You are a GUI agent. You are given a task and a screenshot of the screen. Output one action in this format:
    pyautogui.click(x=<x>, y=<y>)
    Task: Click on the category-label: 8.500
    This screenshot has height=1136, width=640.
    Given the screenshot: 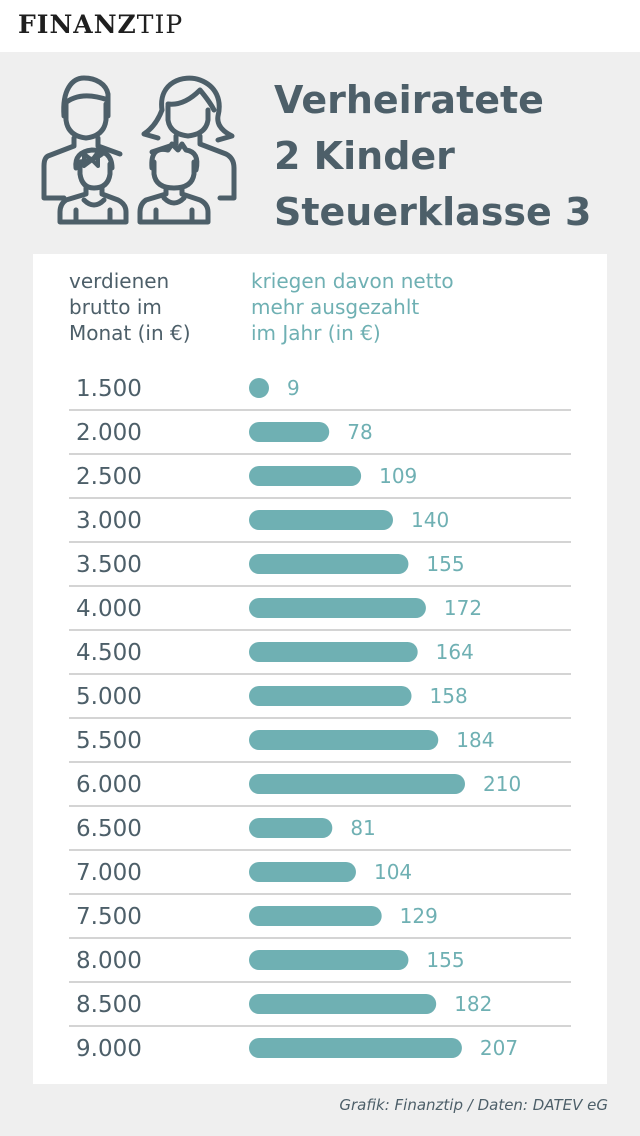 What is the action you would take?
    pyautogui.click(x=109, y=1005)
    